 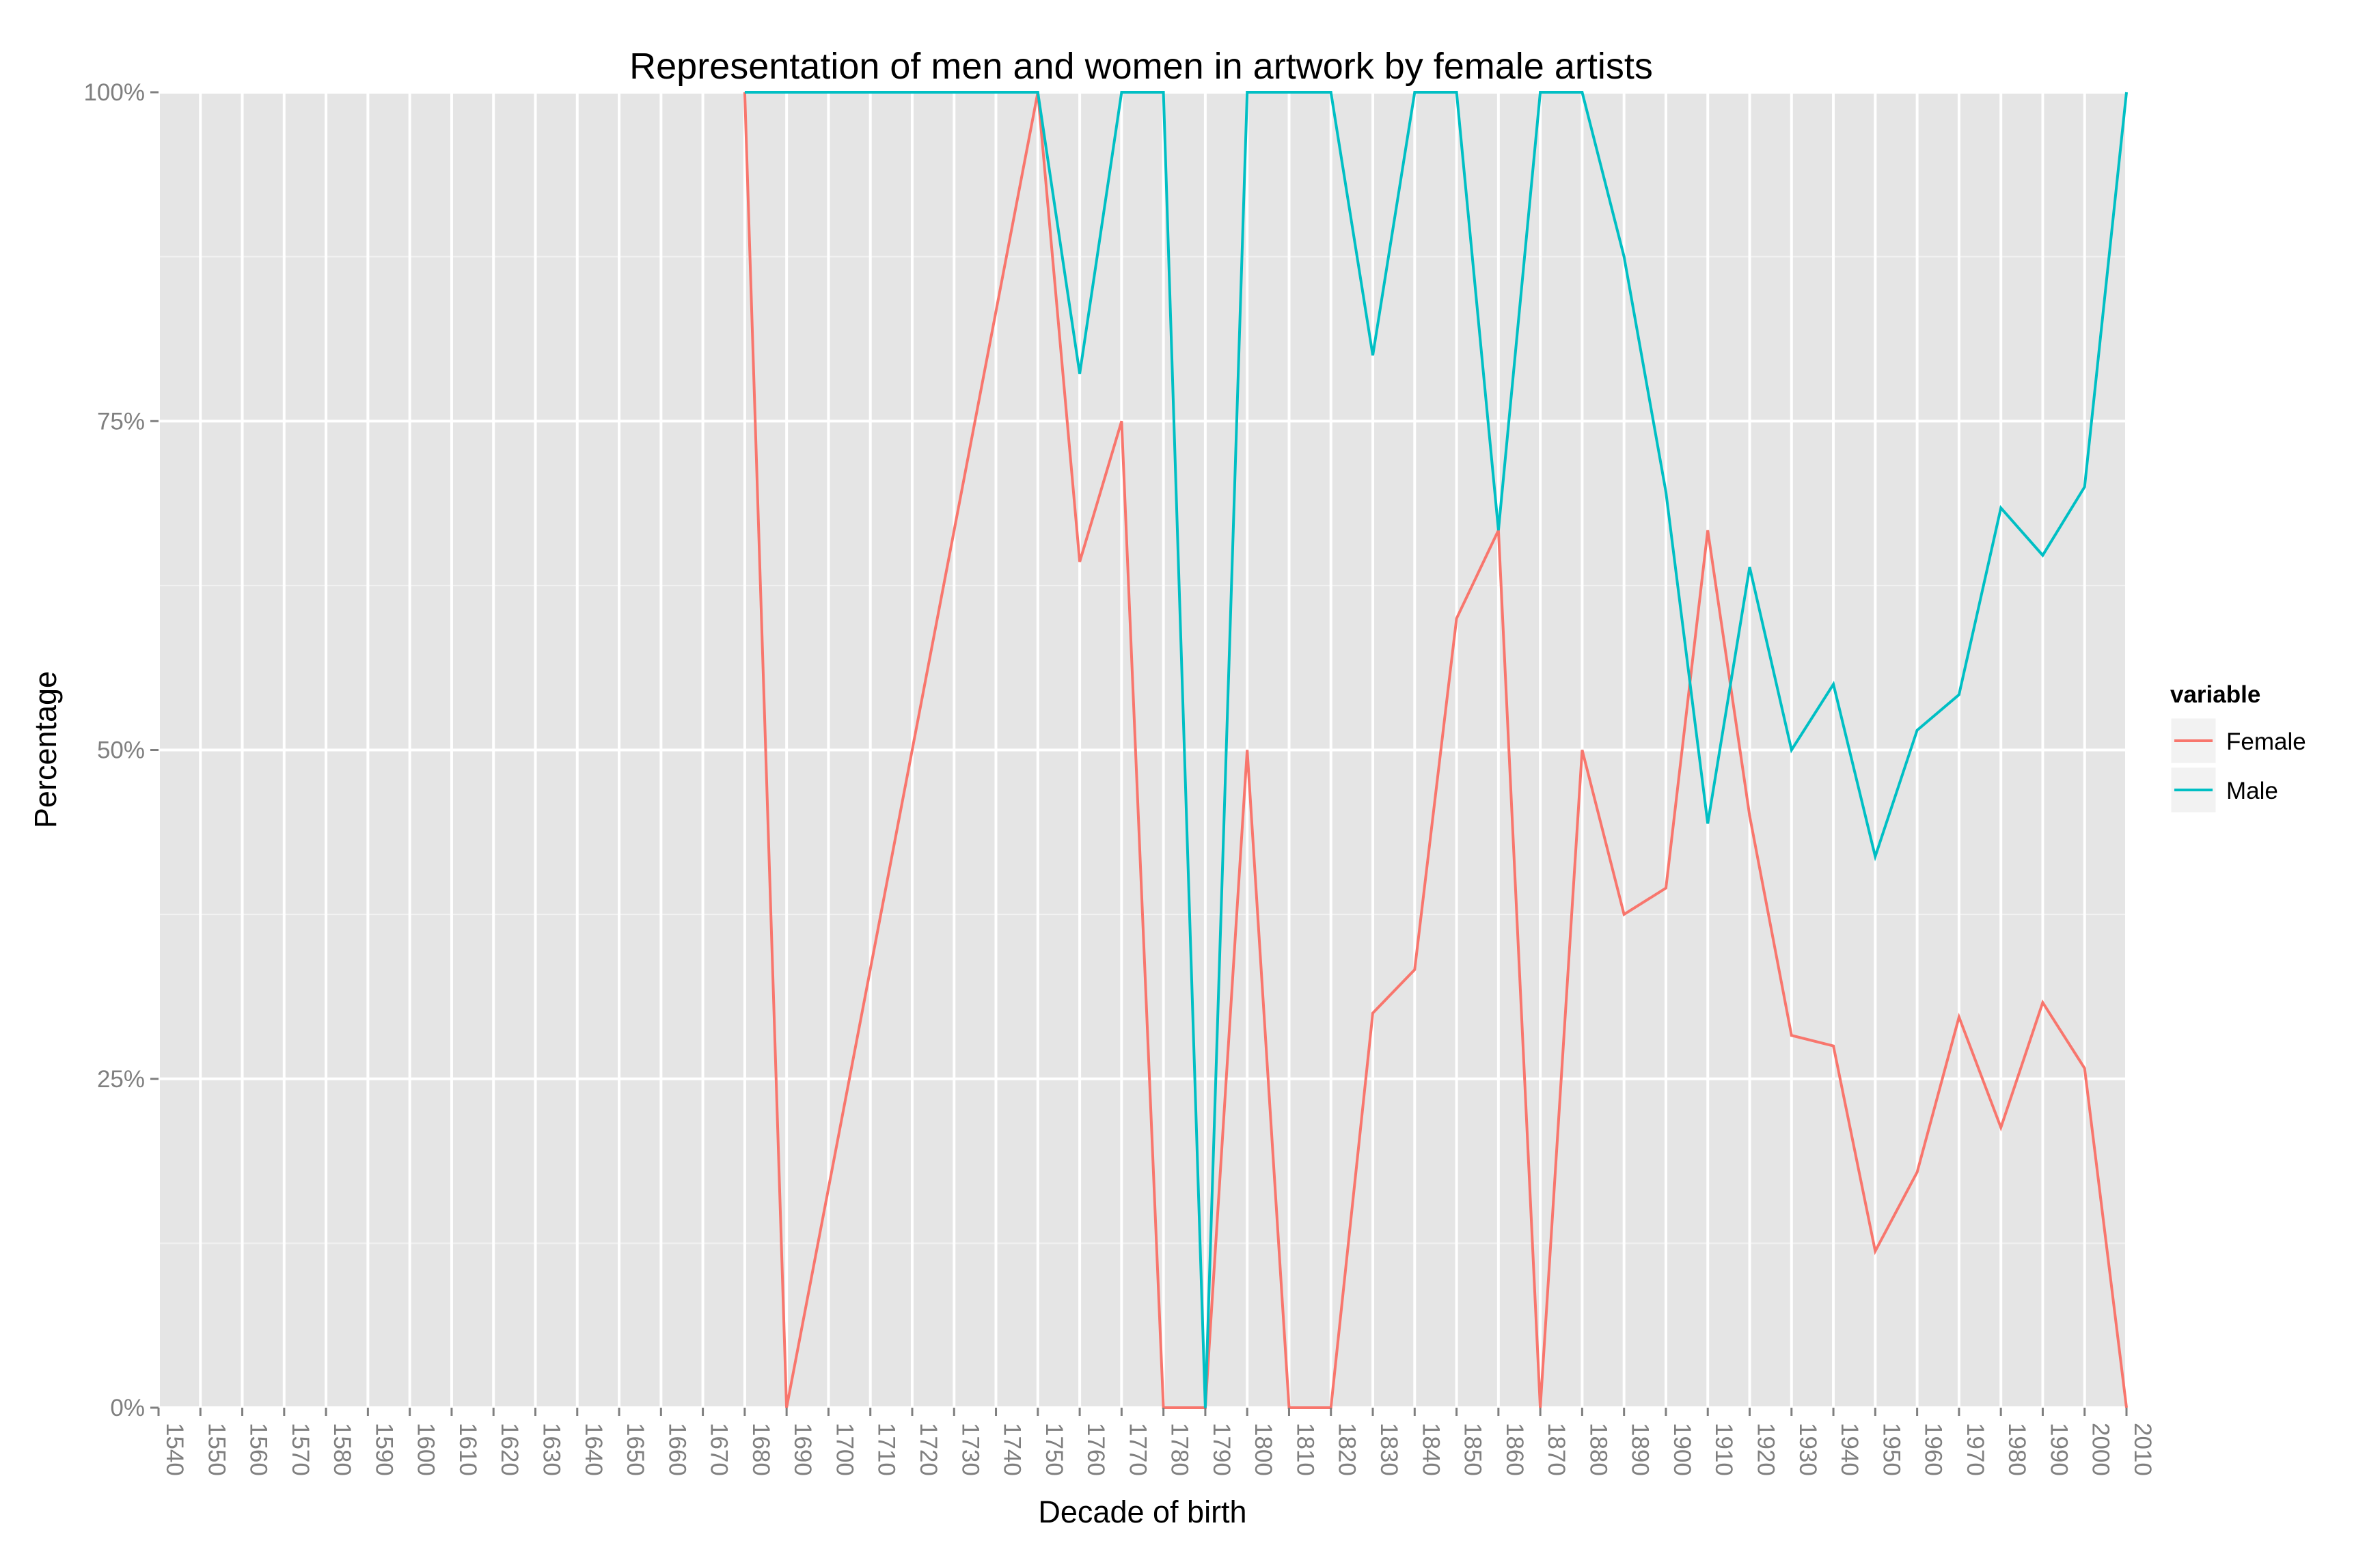 What do you see at coordinates (342, 1449) in the screenshot?
I see `x-tick-label: 1580` at bounding box center [342, 1449].